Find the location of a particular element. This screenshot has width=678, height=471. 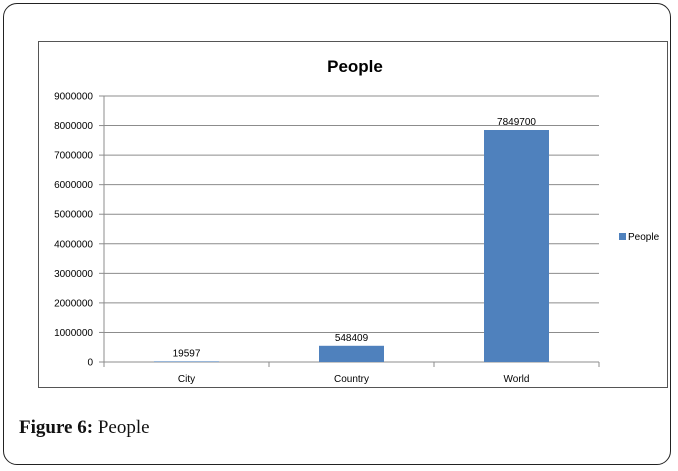

caption-label: Figure 6: is located at coordinates (56, 427).